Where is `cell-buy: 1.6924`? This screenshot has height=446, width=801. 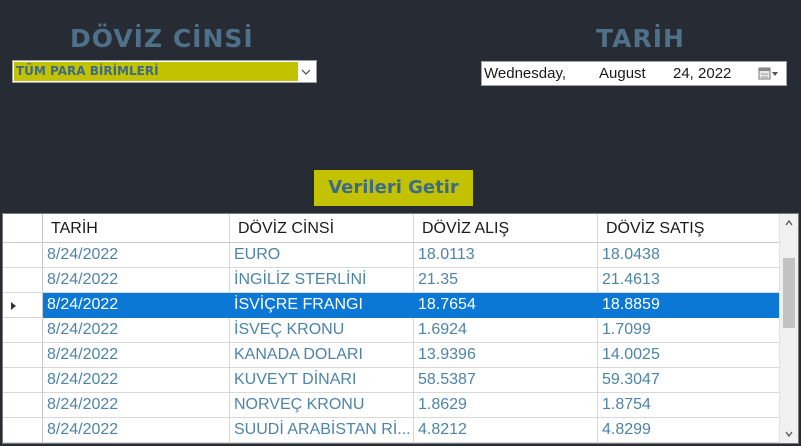
cell-buy: 1.6924 is located at coordinates (506, 330).